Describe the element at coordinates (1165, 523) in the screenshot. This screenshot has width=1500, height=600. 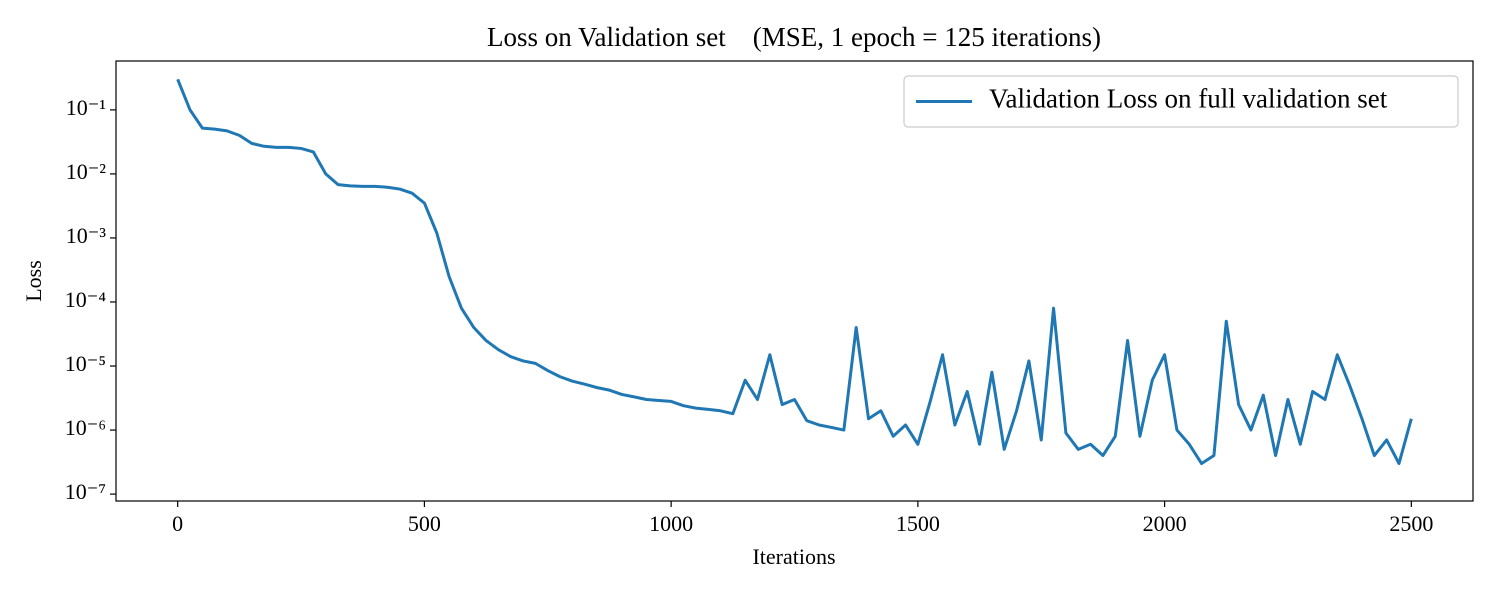
I see `x-tick-label: 2000` at that location.